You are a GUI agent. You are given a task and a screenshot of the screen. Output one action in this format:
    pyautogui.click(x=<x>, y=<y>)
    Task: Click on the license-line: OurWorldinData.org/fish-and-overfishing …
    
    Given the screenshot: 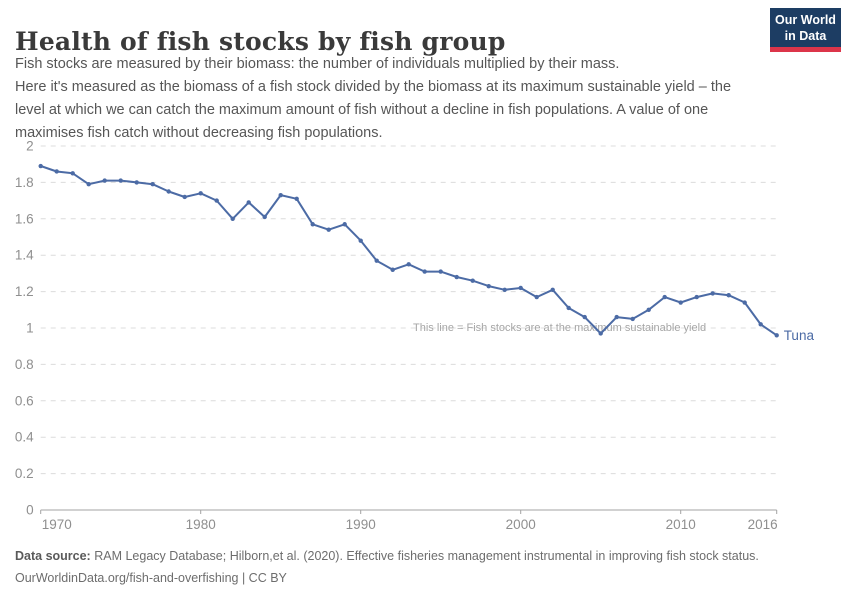 What is the action you would take?
    pyautogui.click(x=151, y=578)
    